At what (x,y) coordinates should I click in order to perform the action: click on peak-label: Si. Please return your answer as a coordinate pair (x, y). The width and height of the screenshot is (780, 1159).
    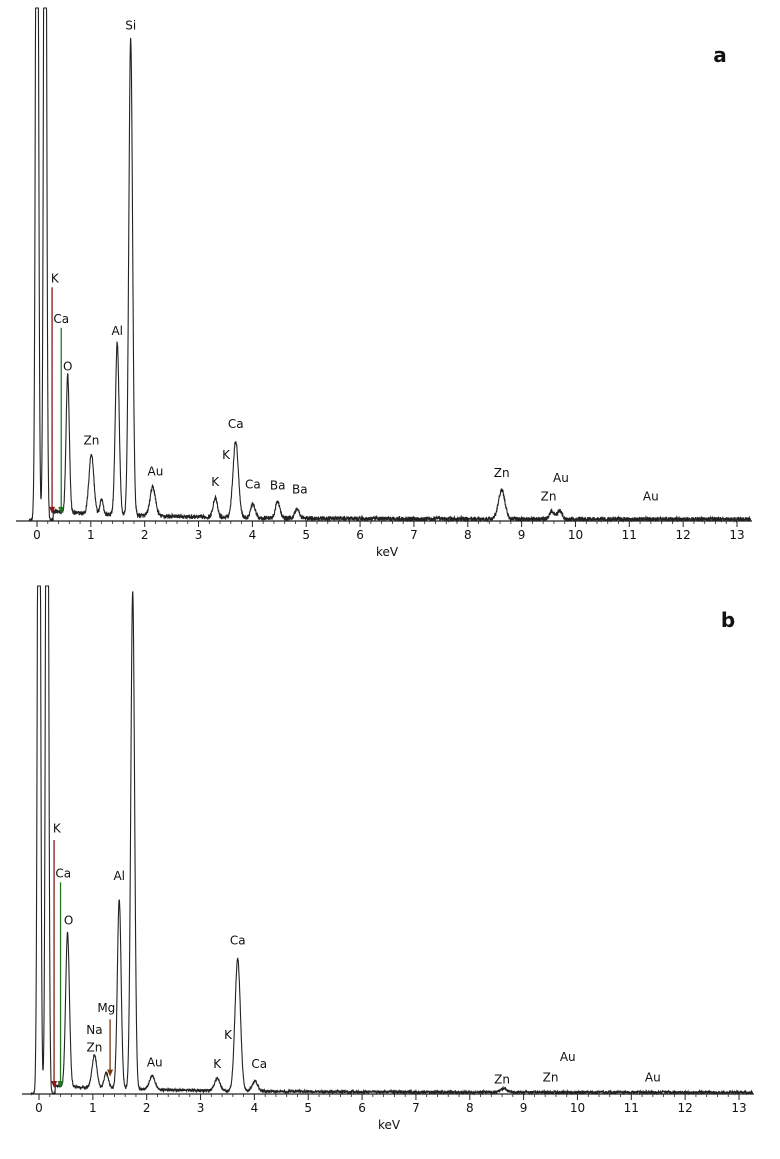
    Looking at the image, I should click on (130, 26).